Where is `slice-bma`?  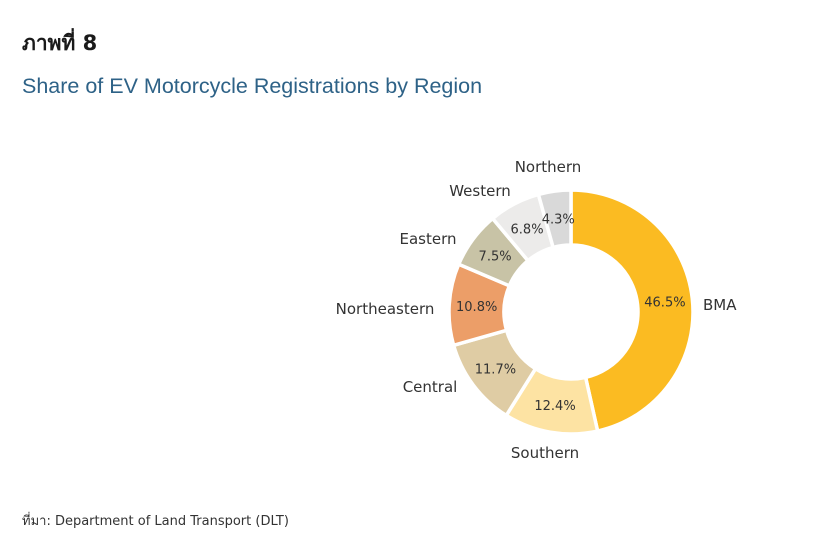 slice-bma is located at coordinates (632, 311).